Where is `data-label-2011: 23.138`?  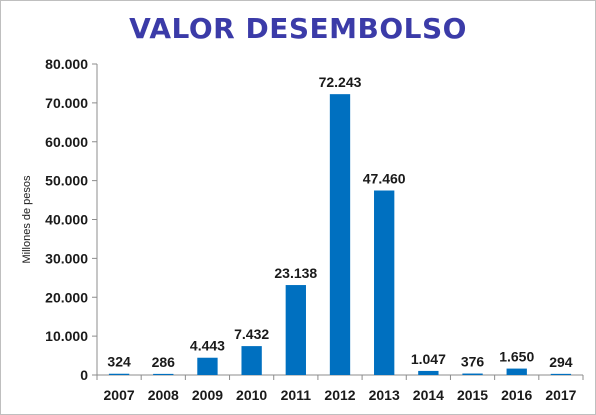
data-label-2011: 23.138 is located at coordinates (295, 273).